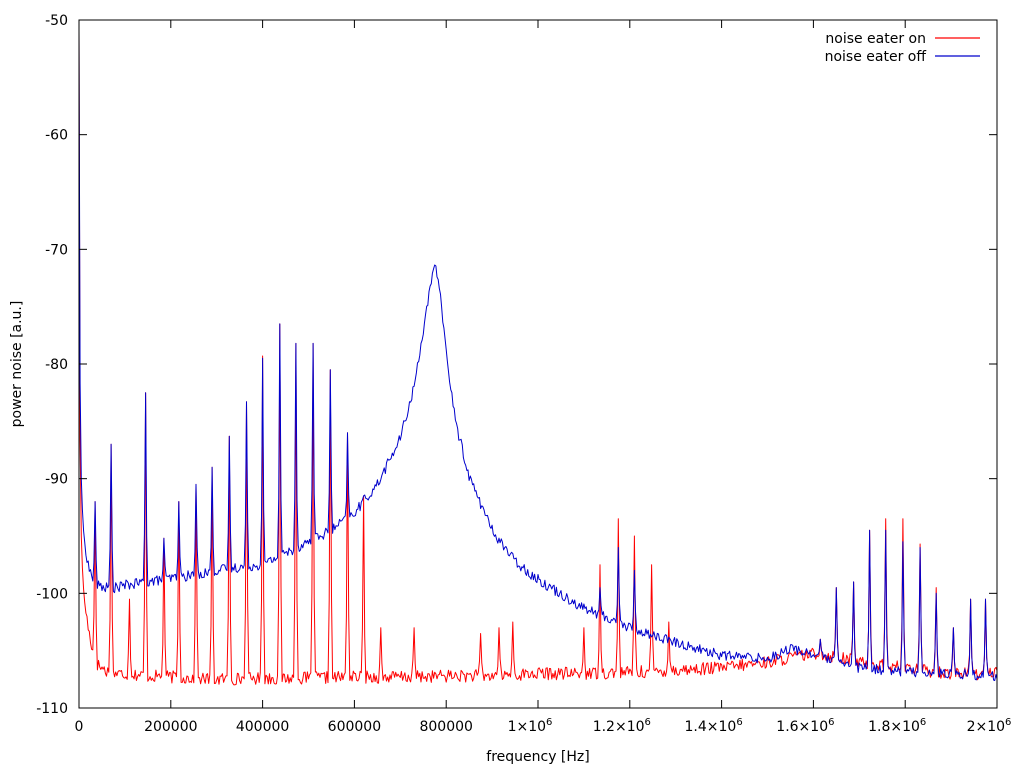 The image size is (1024, 768). Describe the element at coordinates (52, 594) in the screenshot. I see `y-tick-label: -100` at that location.